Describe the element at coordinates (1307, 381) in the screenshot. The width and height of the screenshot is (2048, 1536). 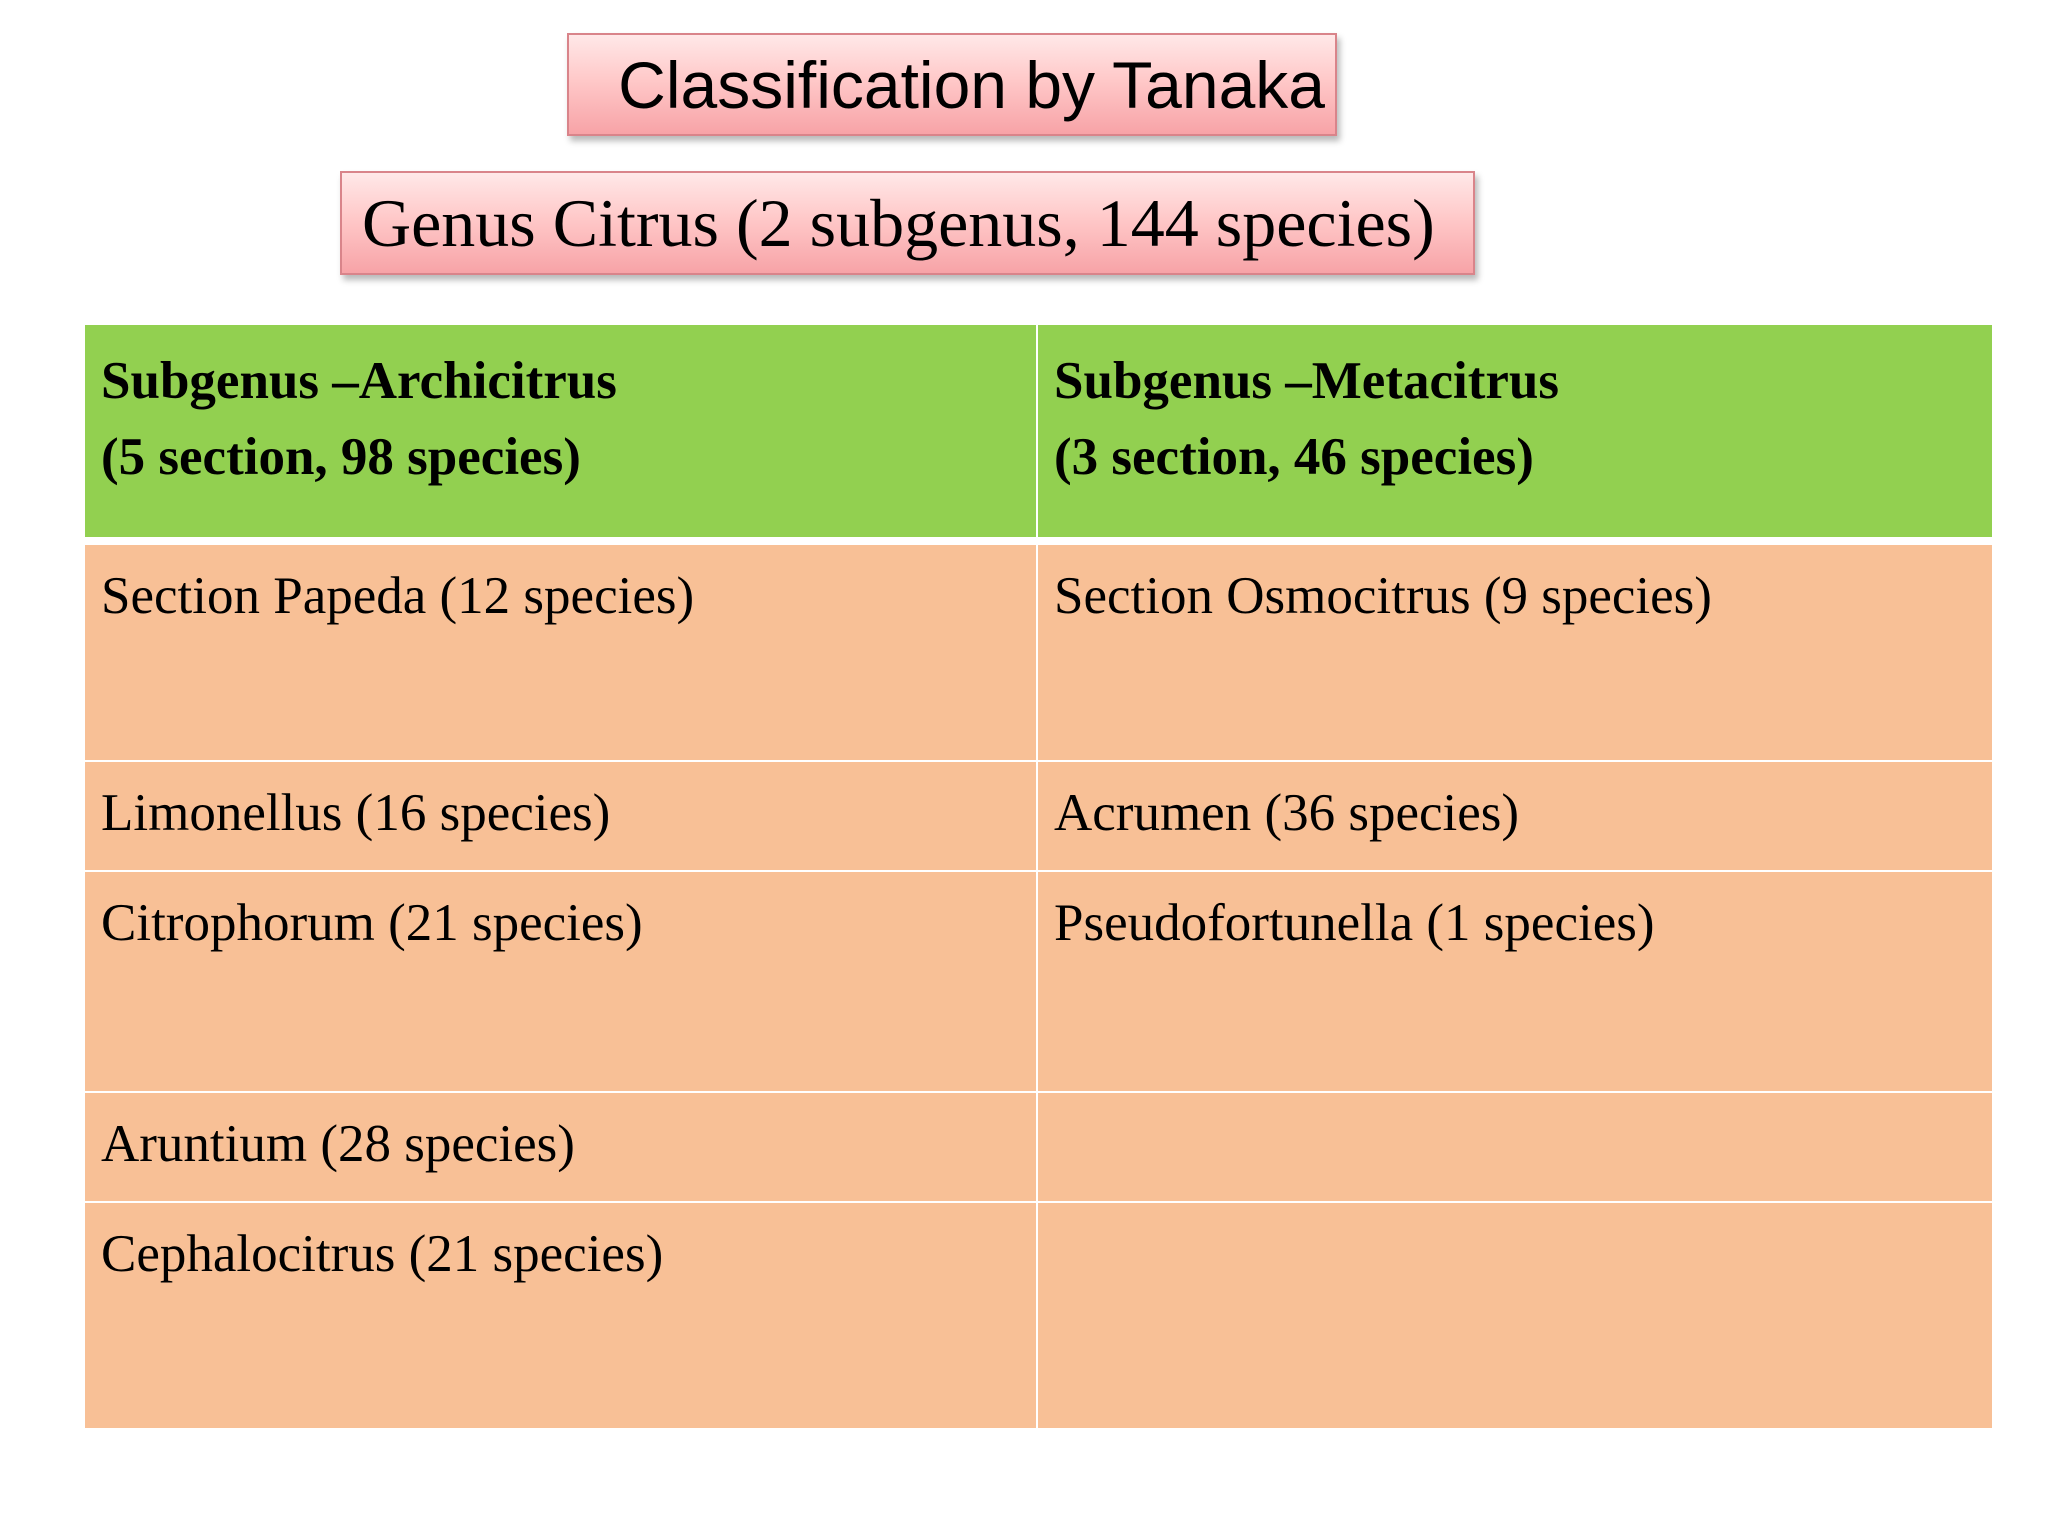
I see `header-metacitrus-name: Subgenus –Metacitrus` at that location.